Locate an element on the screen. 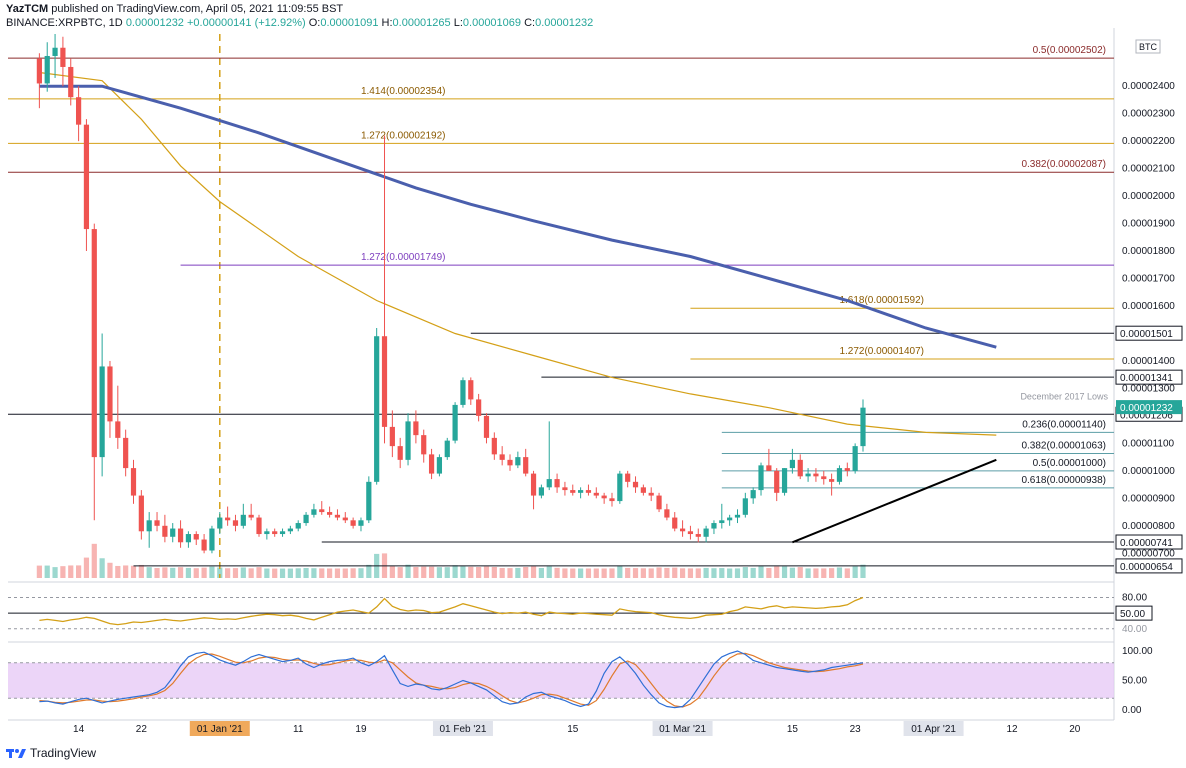  tradingview-logo: TradingView is located at coordinates (51, 753).